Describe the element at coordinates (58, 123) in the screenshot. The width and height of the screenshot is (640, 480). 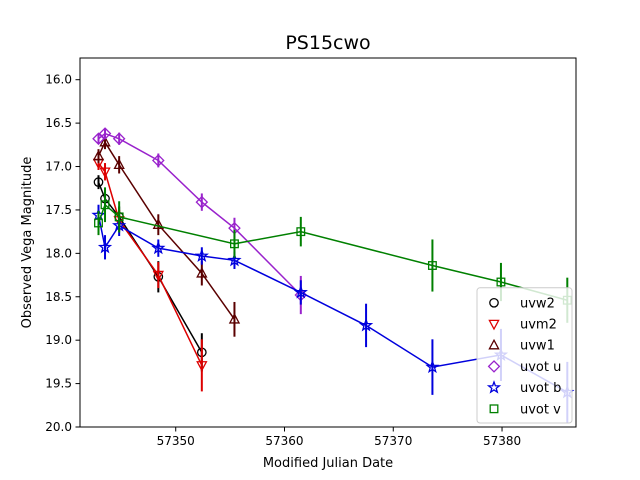
I see `y-tick-label: 16.5` at that location.